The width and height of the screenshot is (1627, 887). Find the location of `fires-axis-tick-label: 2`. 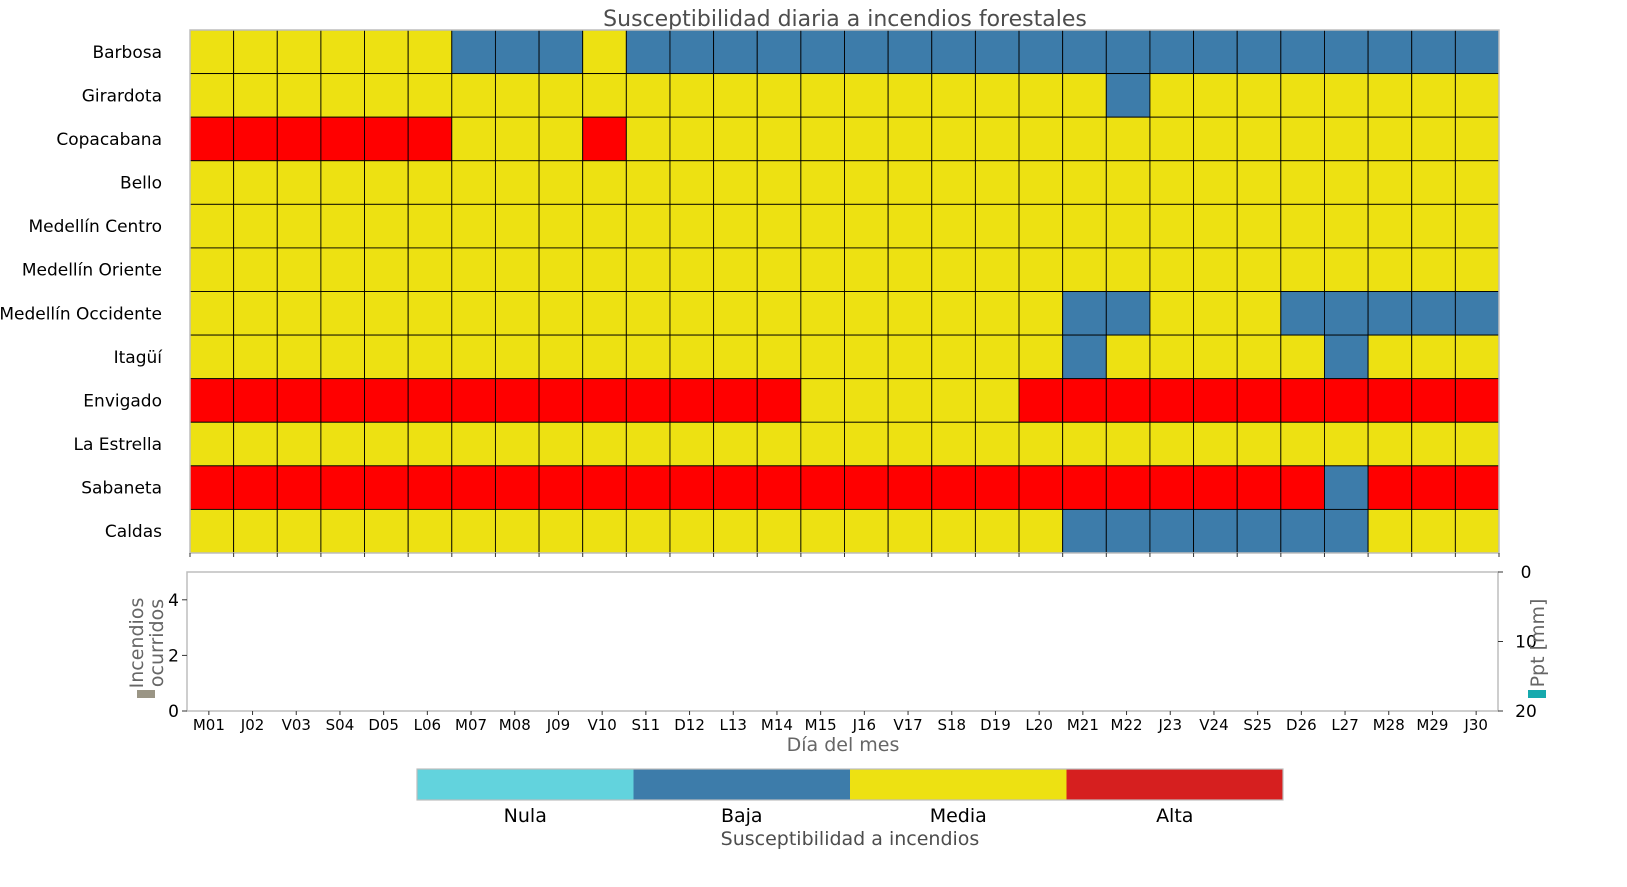

fires-axis-tick-label: 2 is located at coordinates (173, 656).